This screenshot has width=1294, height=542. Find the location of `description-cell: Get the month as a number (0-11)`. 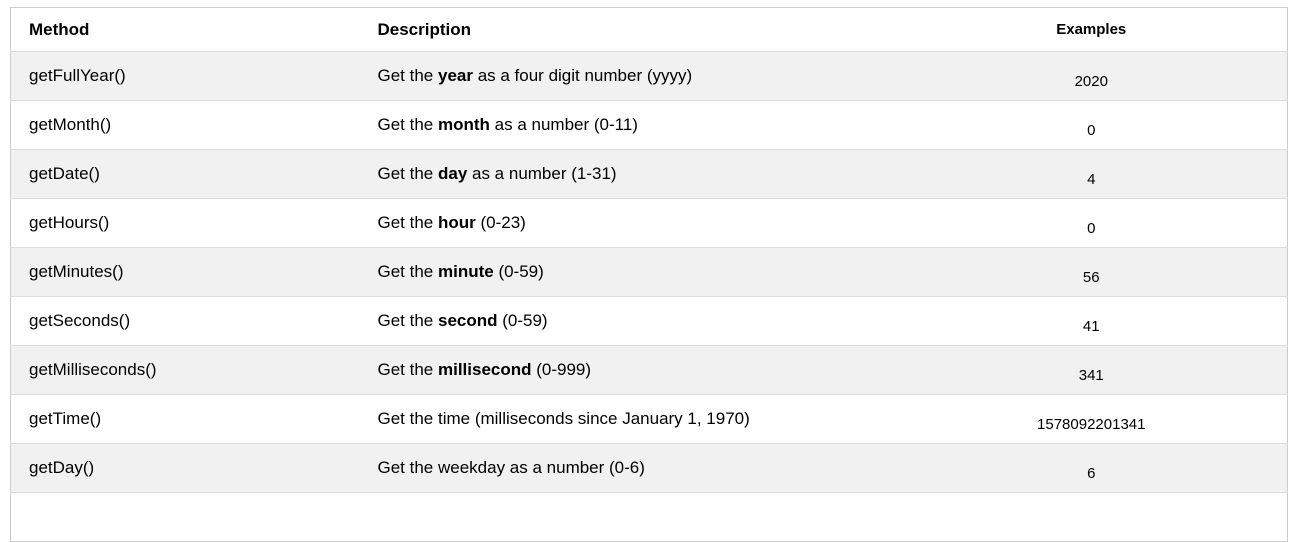

description-cell: Get the month as a number (0-11) is located at coordinates (628, 125).